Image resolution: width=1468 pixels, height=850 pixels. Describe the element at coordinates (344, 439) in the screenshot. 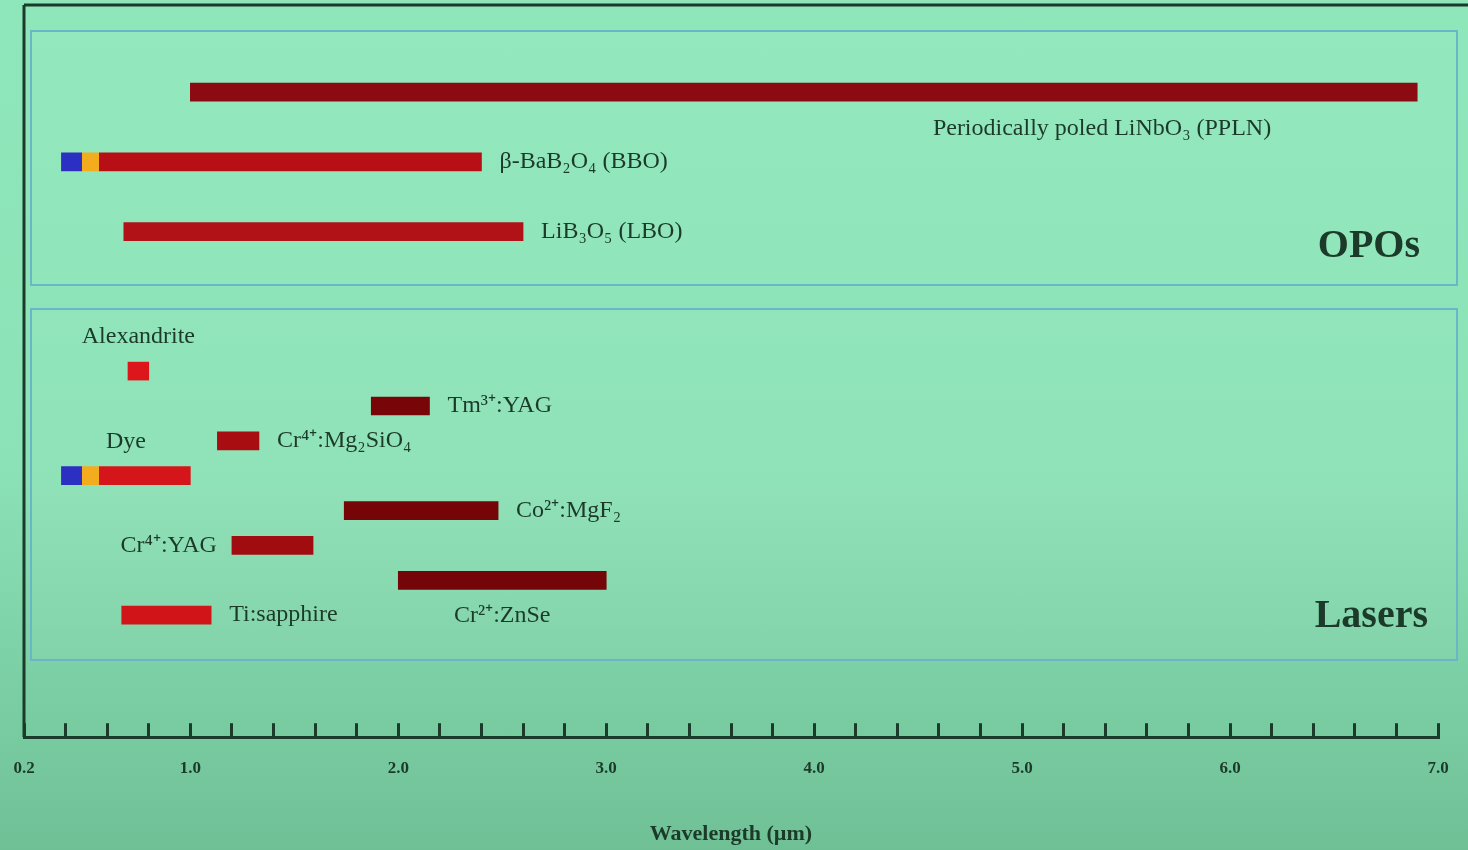

I see `annotation: Cr⁴⁺:Mg₂SiO₄` at that location.